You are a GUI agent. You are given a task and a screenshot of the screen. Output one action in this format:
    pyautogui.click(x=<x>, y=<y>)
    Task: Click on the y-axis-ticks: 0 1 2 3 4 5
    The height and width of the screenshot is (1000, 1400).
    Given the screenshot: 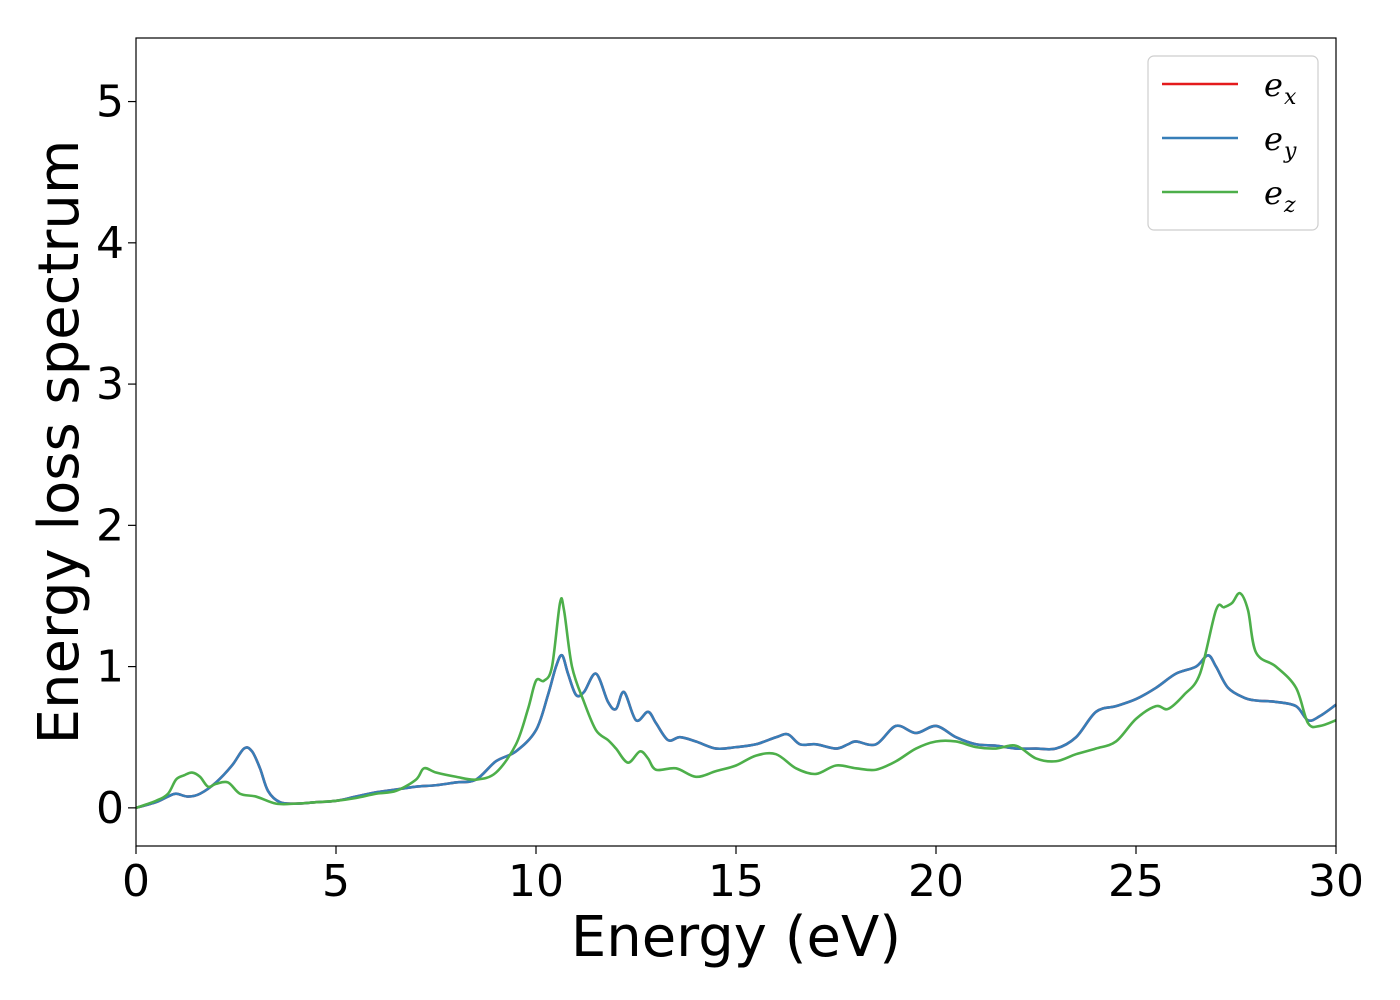 What is the action you would take?
    pyautogui.click(x=116, y=455)
    